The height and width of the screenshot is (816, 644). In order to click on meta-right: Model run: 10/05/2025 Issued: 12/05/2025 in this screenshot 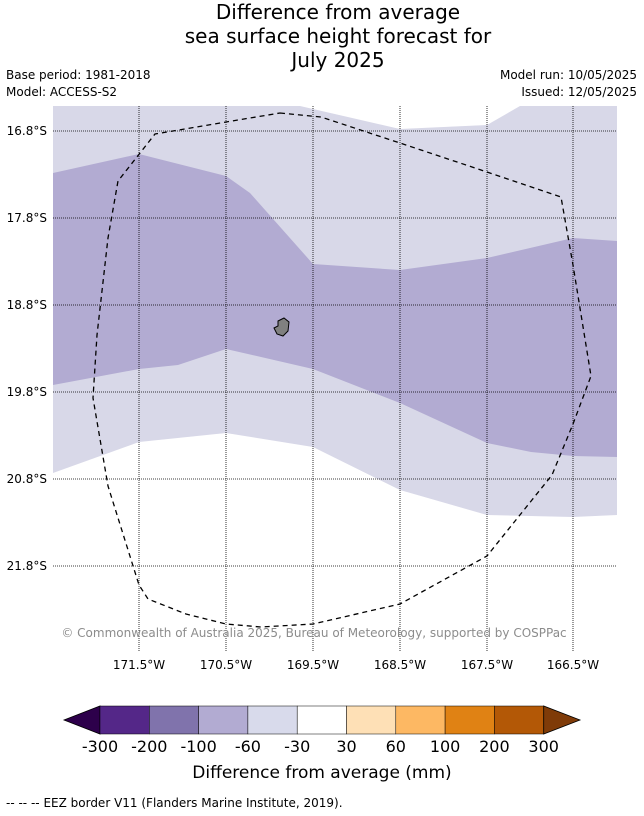, I will do `click(568, 84)`.